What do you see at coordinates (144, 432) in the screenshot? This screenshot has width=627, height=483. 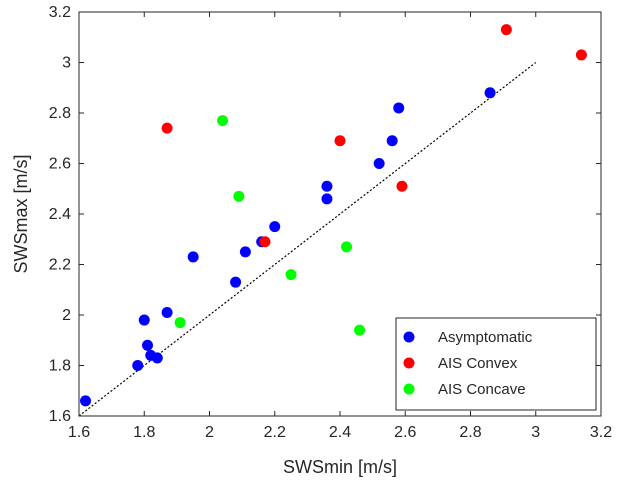 I see `x-tick-label: 1.8` at bounding box center [144, 432].